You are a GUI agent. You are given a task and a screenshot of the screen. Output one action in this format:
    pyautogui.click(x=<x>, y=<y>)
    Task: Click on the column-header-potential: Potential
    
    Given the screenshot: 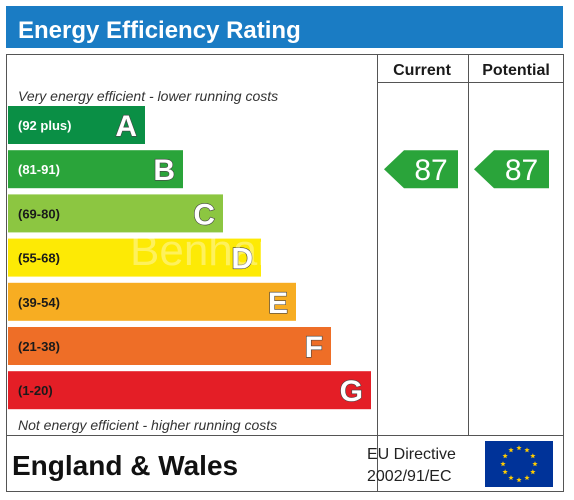 What is the action you would take?
    pyautogui.click(x=516, y=70)
    